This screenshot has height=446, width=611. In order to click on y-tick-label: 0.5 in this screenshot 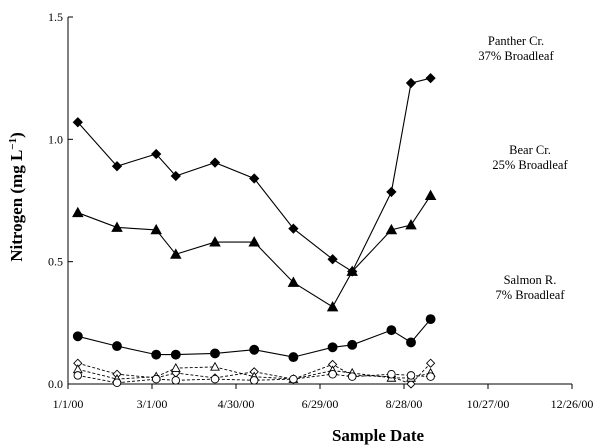, I will do `click(55, 262)`.